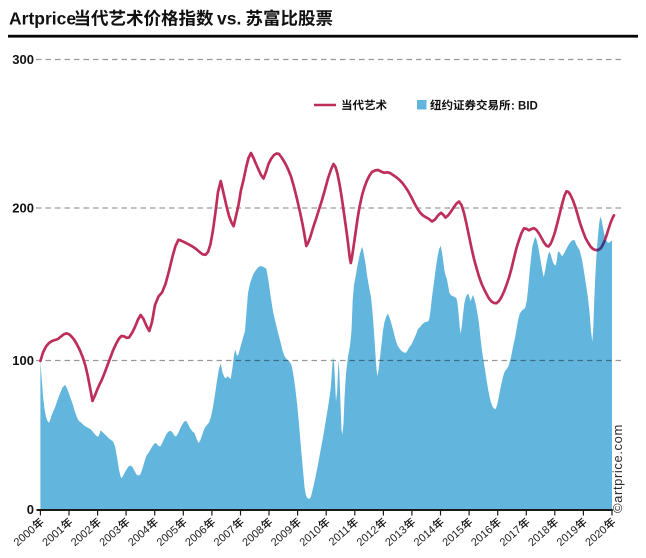 This screenshot has width=646, height=558. Describe the element at coordinates (23, 360) in the screenshot. I see `svg-text: 100` at that location.